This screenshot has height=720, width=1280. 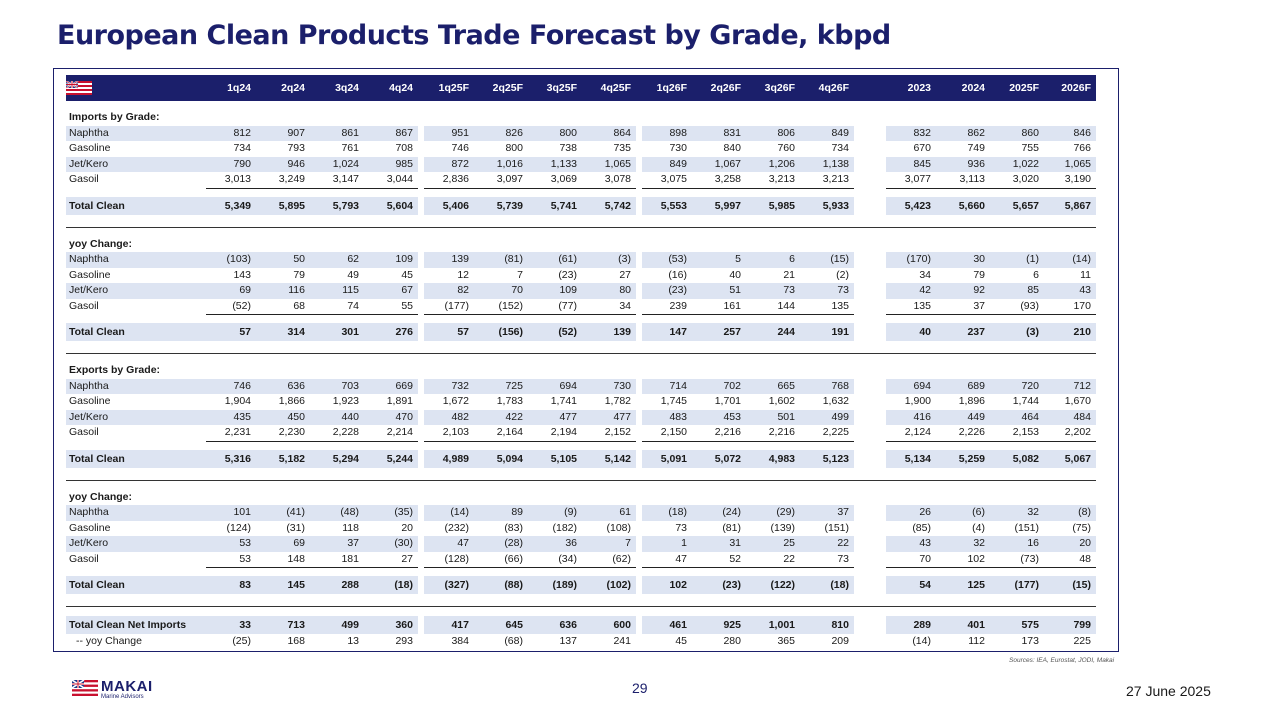 I want to click on table-cell: 7, so click(x=609, y=544).